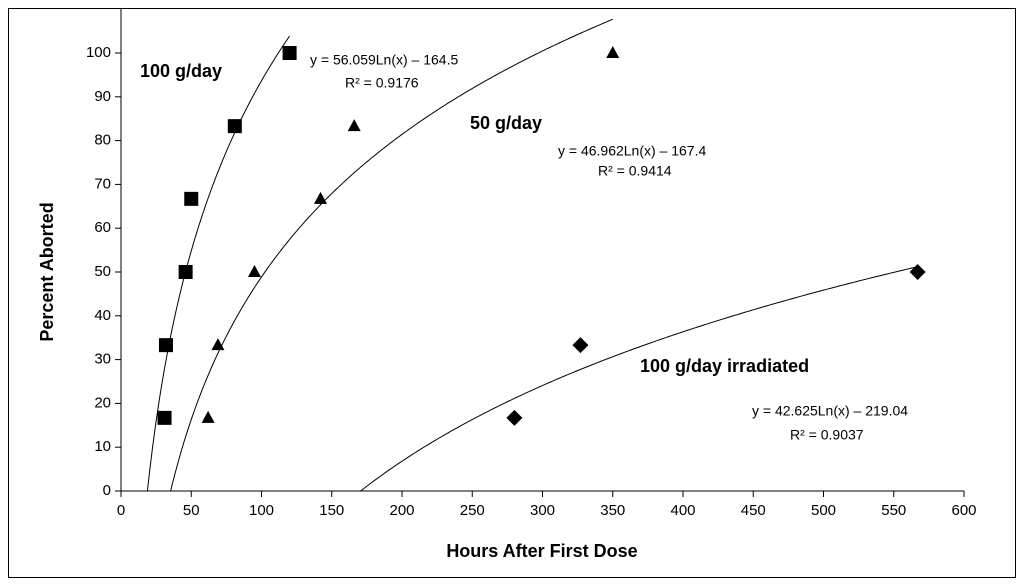  Describe the element at coordinates (724, 366) in the screenshot. I see `series-label: 100 g/day irradiated` at that location.